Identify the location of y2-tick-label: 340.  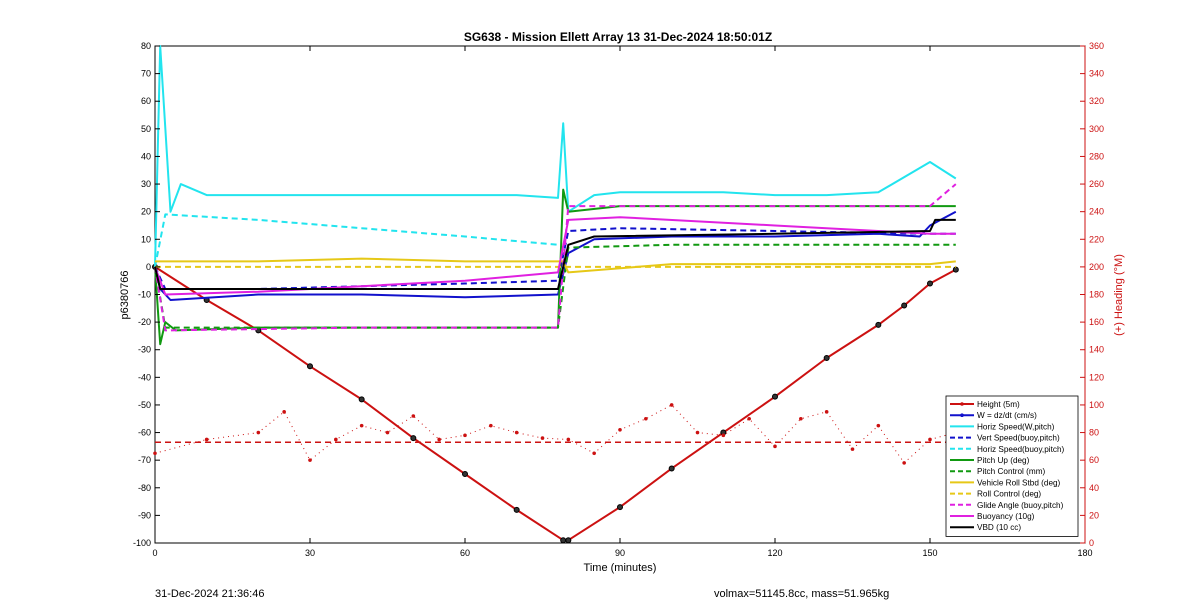
(1096, 74).